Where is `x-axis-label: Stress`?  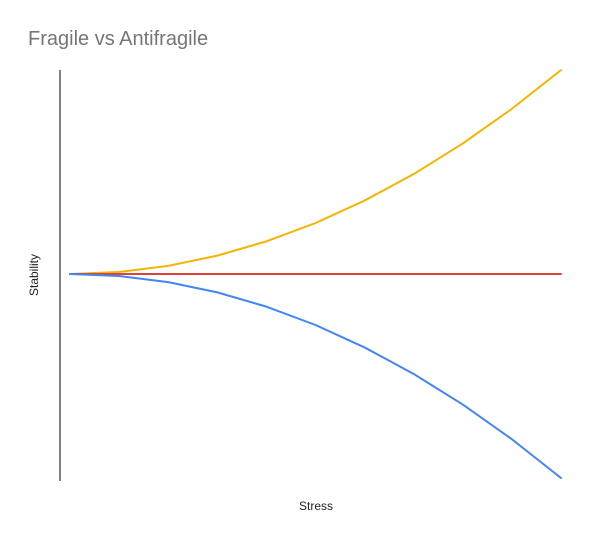
x-axis-label: Stress is located at coordinates (316, 506).